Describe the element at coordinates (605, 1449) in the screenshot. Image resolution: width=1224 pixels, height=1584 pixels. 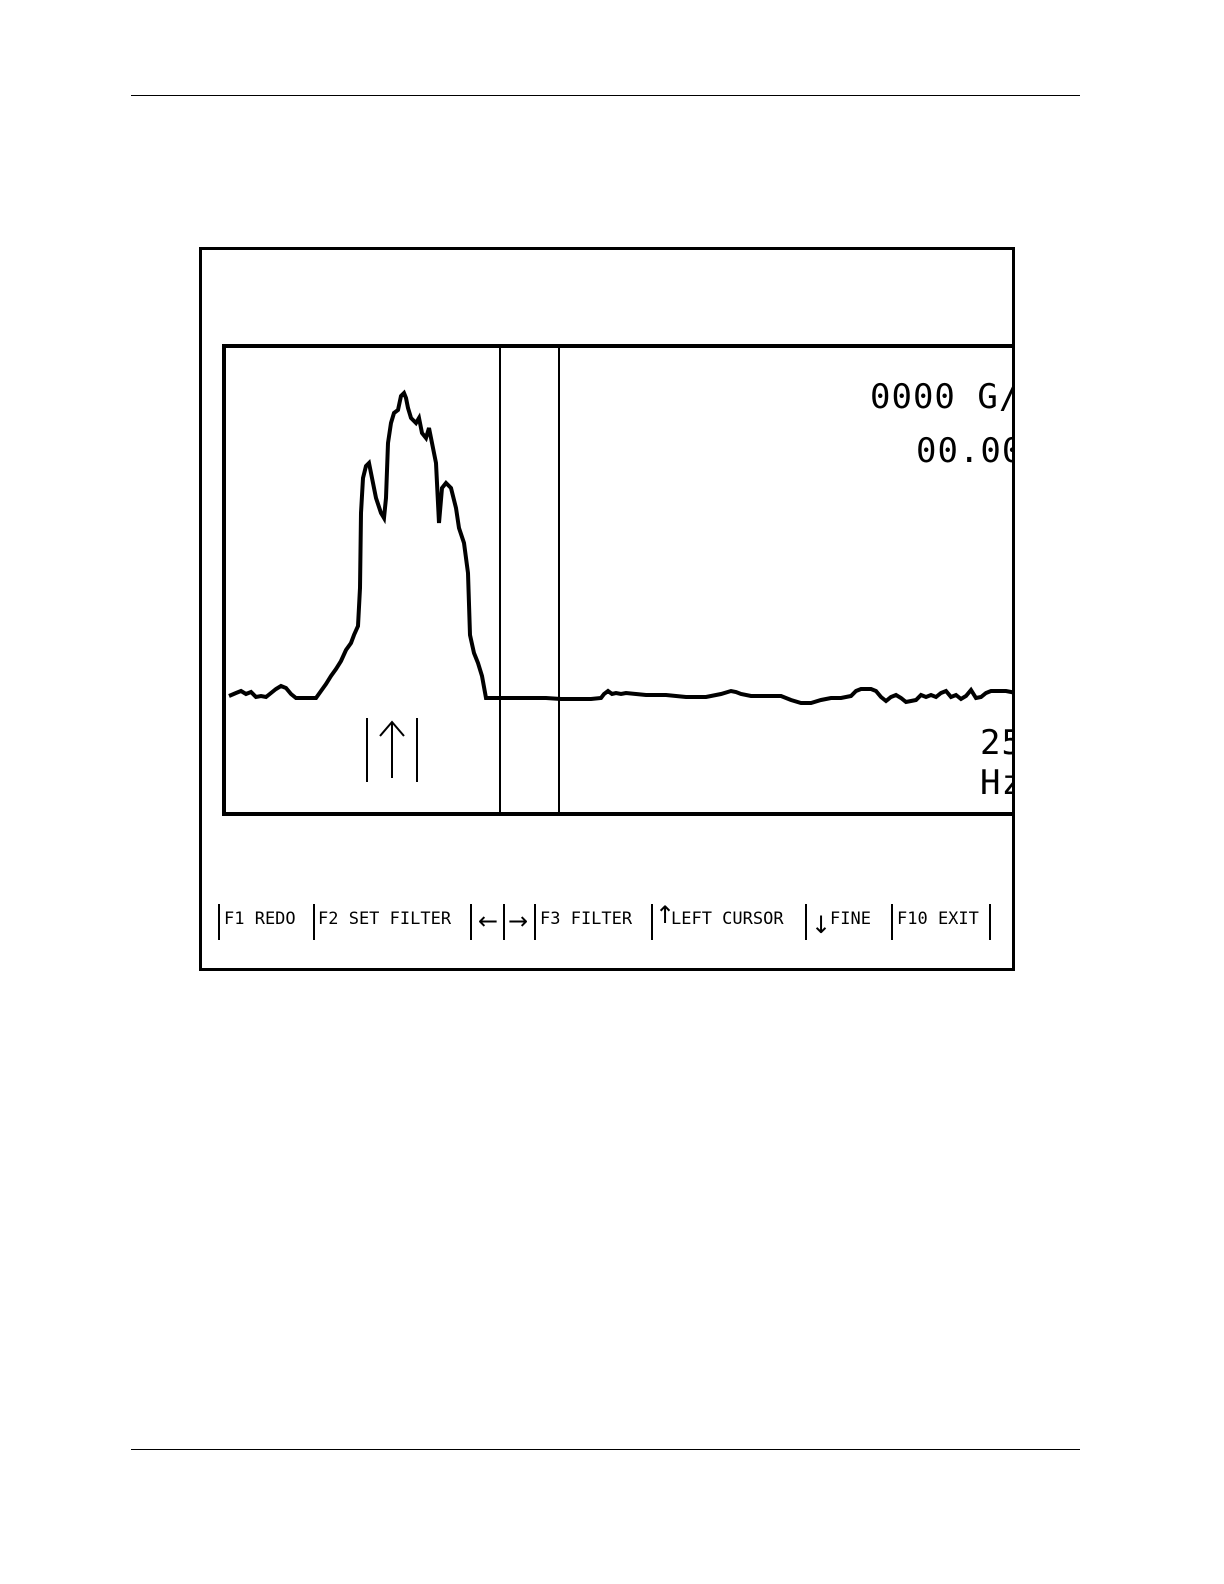
I see `footer-rule` at that location.